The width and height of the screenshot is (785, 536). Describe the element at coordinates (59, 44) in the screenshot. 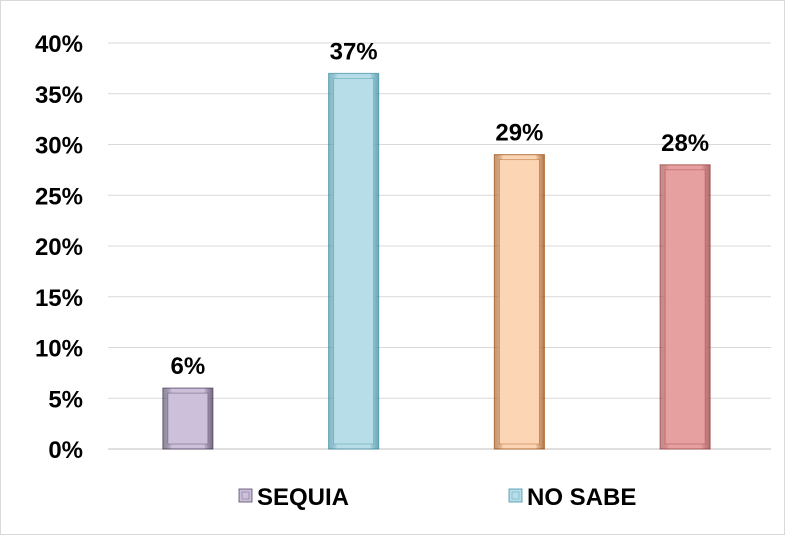

I see `y-tick-label: 40%` at that location.